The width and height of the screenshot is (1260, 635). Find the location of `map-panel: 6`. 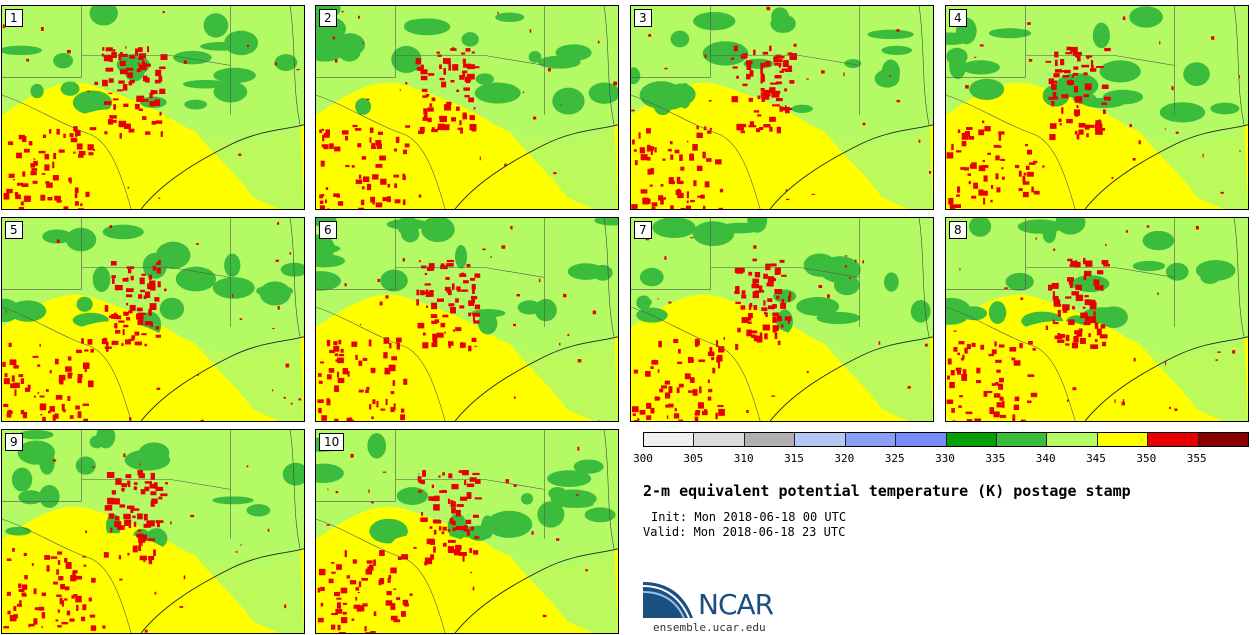

map-panel: 6 is located at coordinates (467, 319).